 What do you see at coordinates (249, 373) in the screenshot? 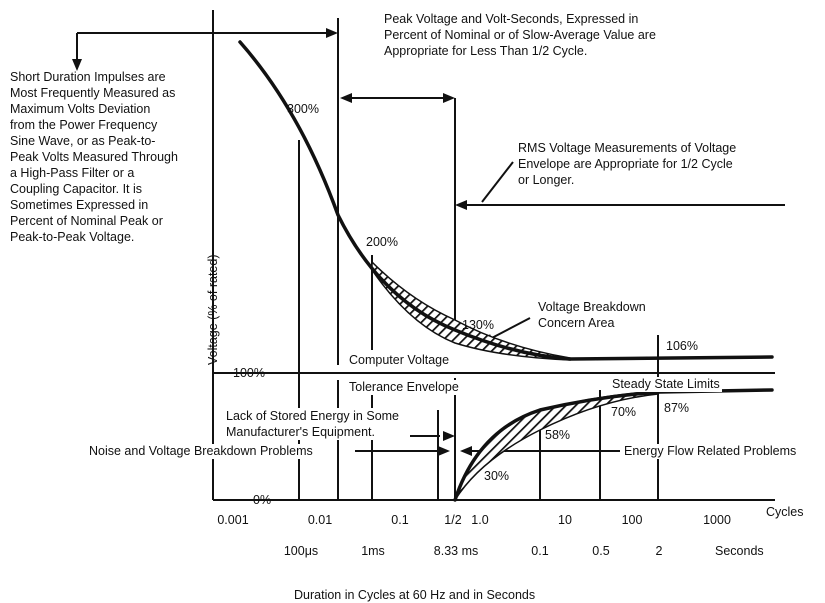
I see `y-tick-100: 100%` at bounding box center [249, 373].